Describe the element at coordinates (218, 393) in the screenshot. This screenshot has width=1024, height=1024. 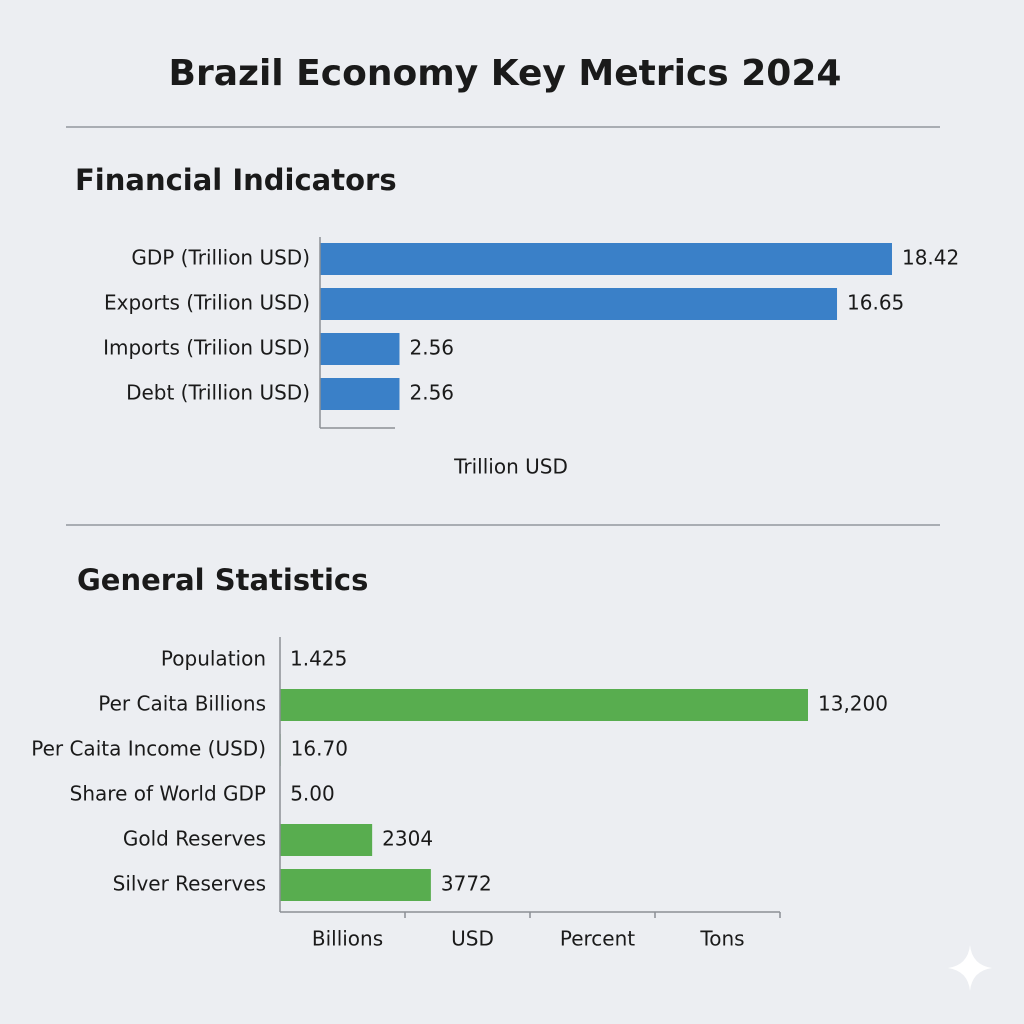
I see `category-label: Debt (Trillion USD)` at that location.